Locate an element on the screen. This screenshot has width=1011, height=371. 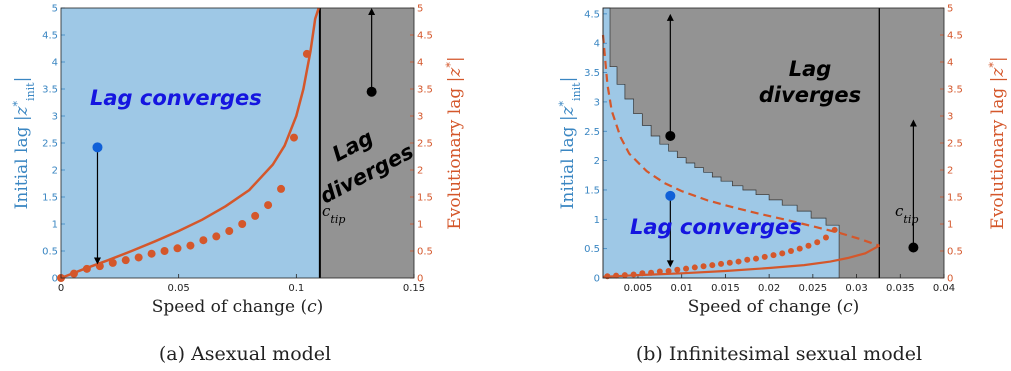
x-tick-label: 0.02 is located at coordinates (769, 288).